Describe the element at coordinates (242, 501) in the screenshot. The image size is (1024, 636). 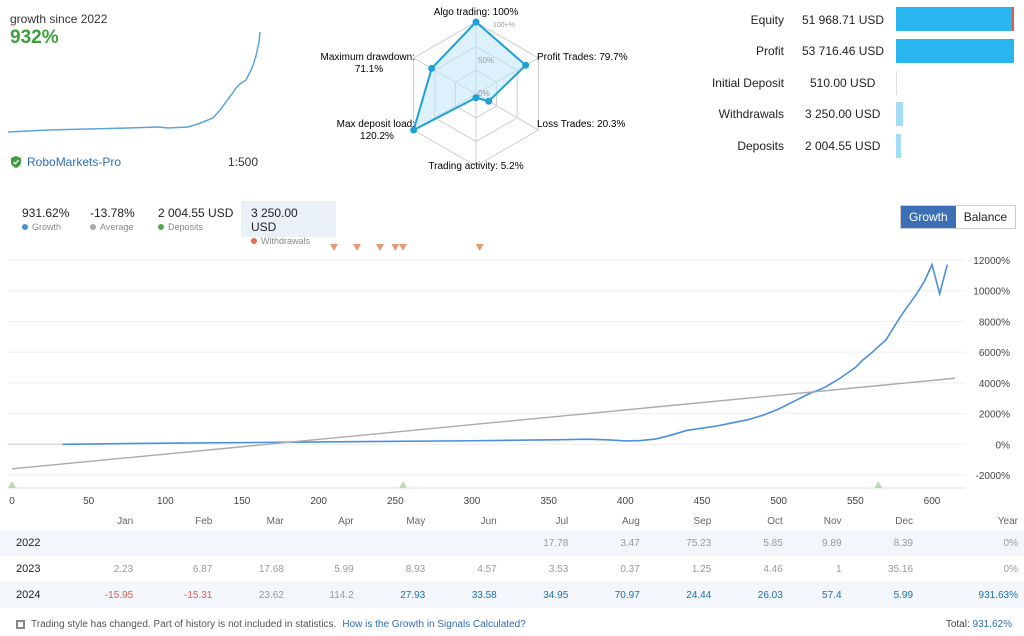
I see `x-tick-label: 150` at that location.